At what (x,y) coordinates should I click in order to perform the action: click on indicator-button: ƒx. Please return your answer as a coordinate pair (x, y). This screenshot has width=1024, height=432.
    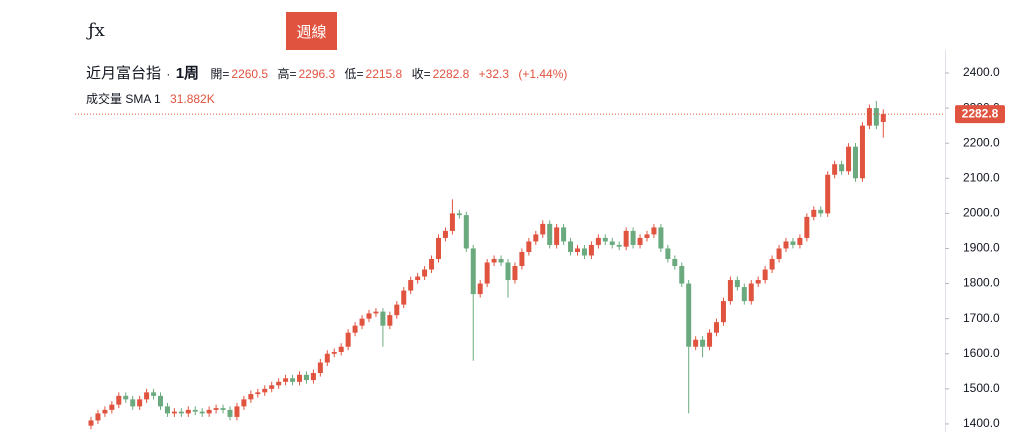
    Looking at the image, I should click on (96, 30).